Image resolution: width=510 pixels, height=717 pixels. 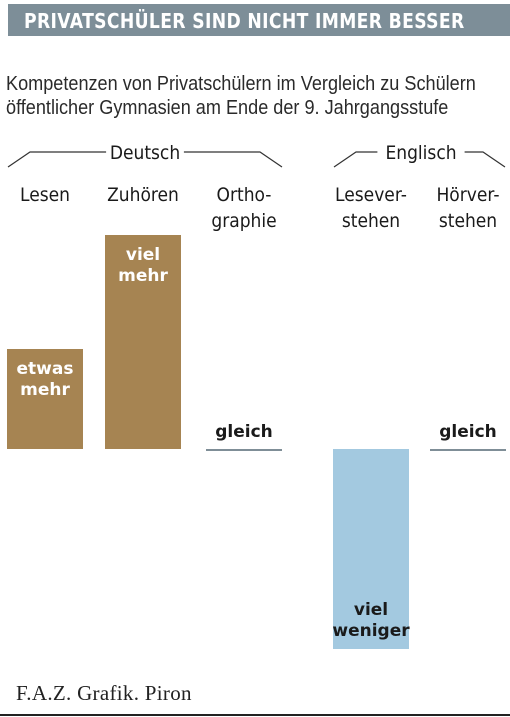 I want to click on header-title: PRIVATSCHÜLER SIND NICHT IMMER BESSER, so click(x=244, y=21).